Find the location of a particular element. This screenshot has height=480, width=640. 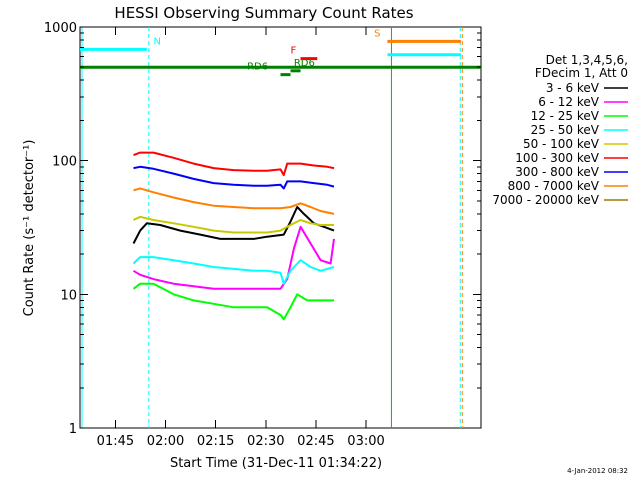

flag-label: RD6 is located at coordinates (304, 63).